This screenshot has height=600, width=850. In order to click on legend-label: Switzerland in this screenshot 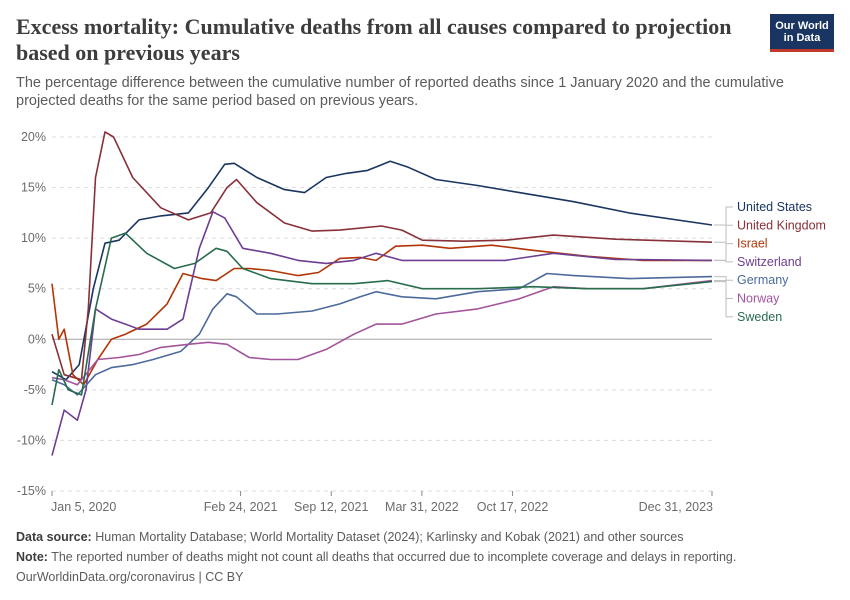, I will do `click(769, 262)`.